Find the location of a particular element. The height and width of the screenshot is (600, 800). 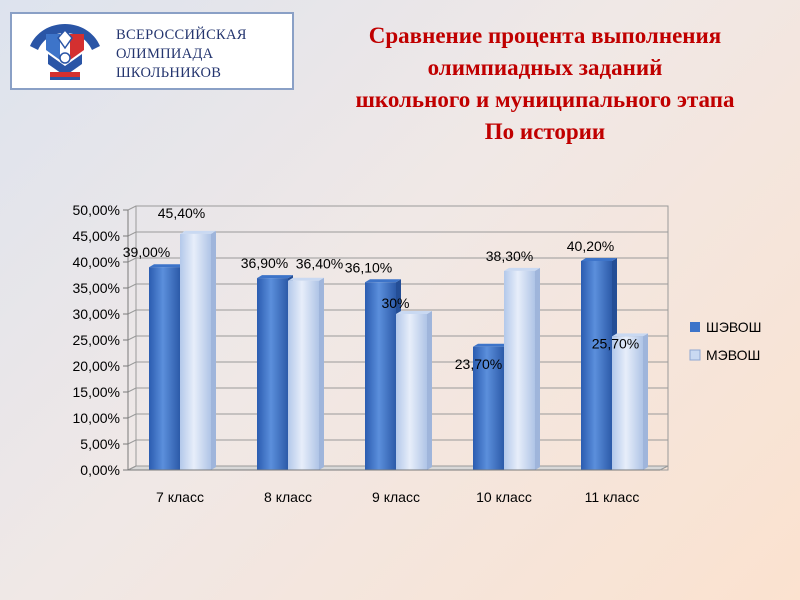

y-tick-label: 0,00% is located at coordinates (100, 470).